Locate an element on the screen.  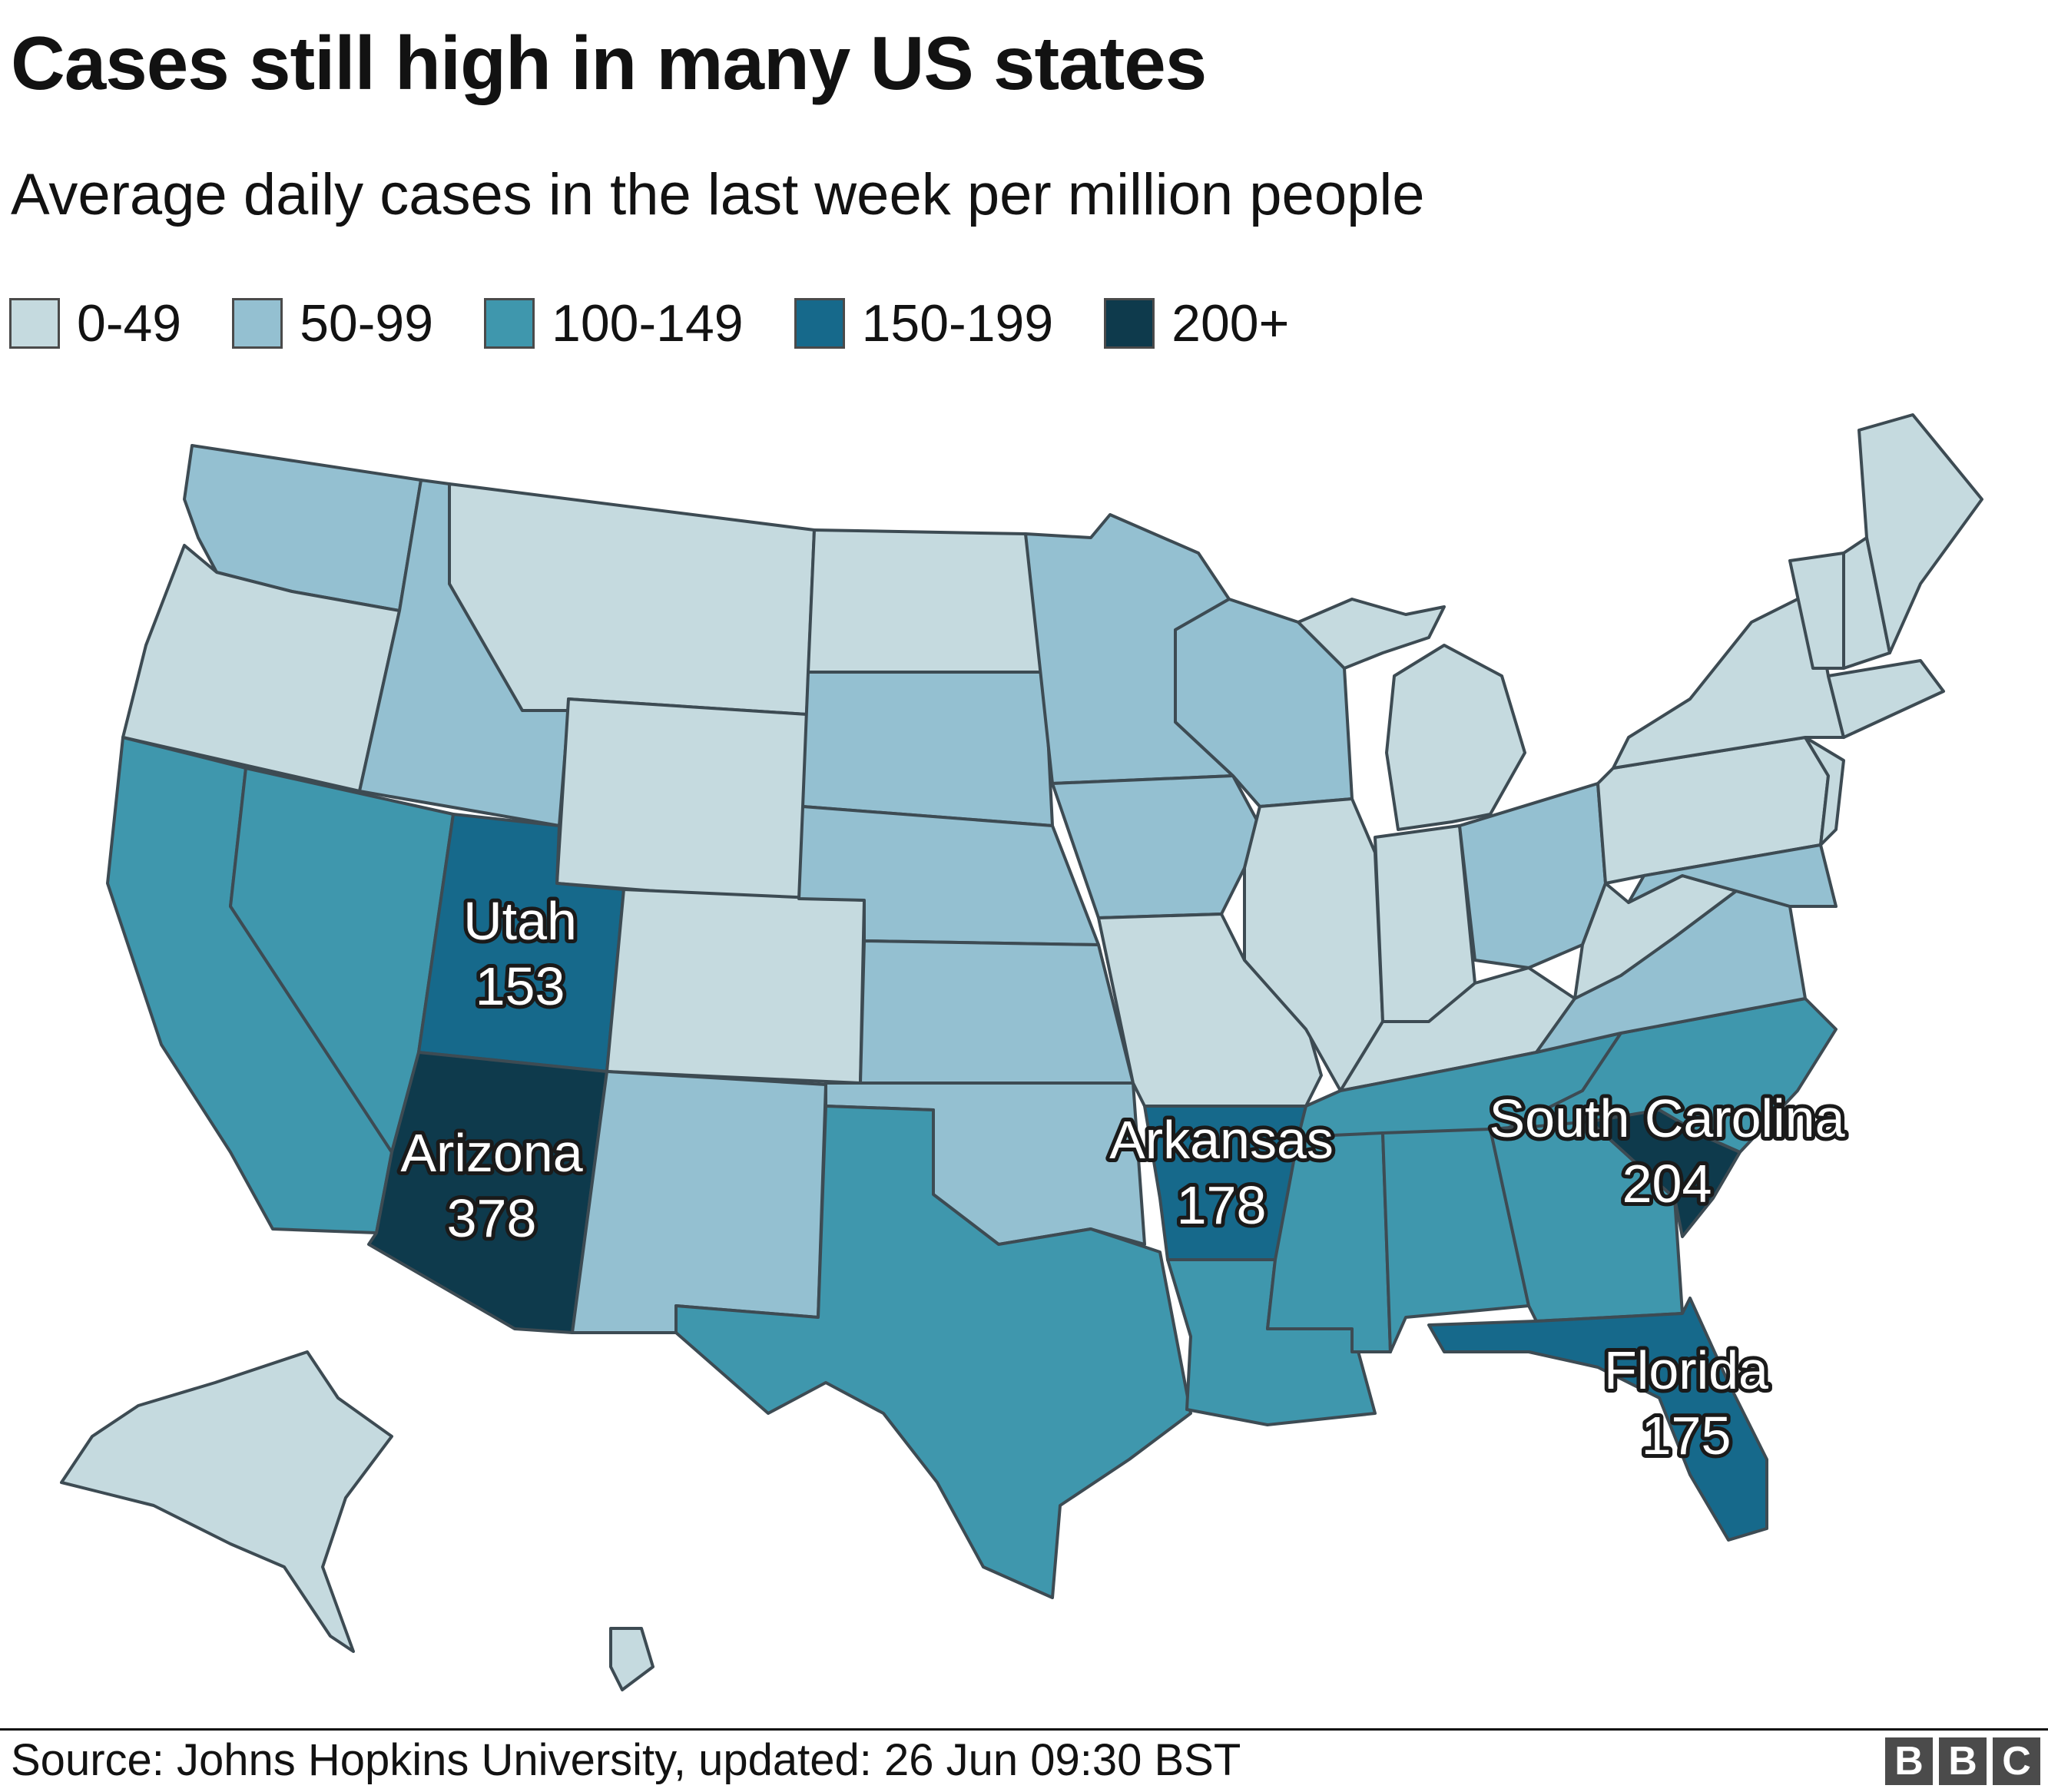
state-colorado is located at coordinates (735, 986).